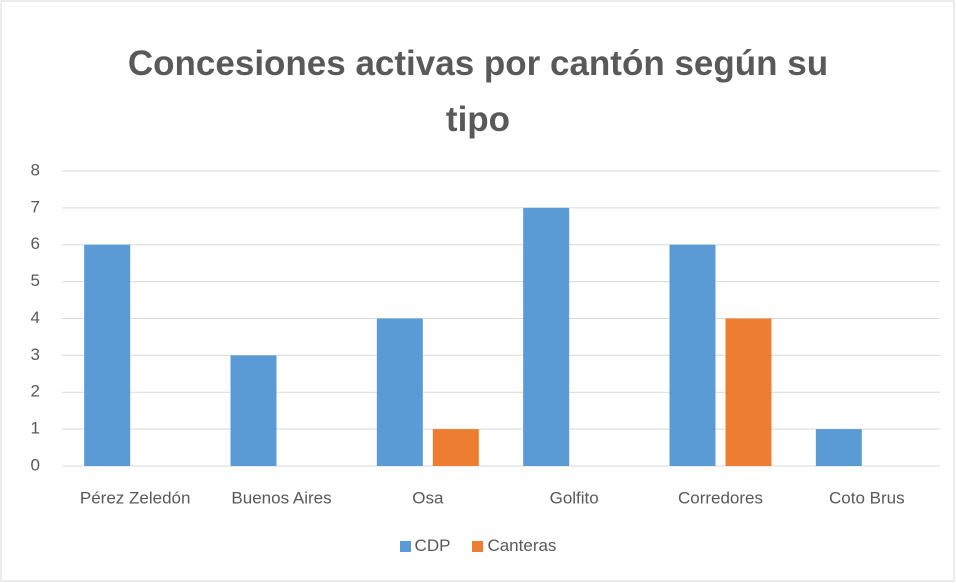 Image resolution: width=956 pixels, height=583 pixels. What do you see at coordinates (574, 497) in the screenshot?
I see `x-tick-label: Golfito` at bounding box center [574, 497].